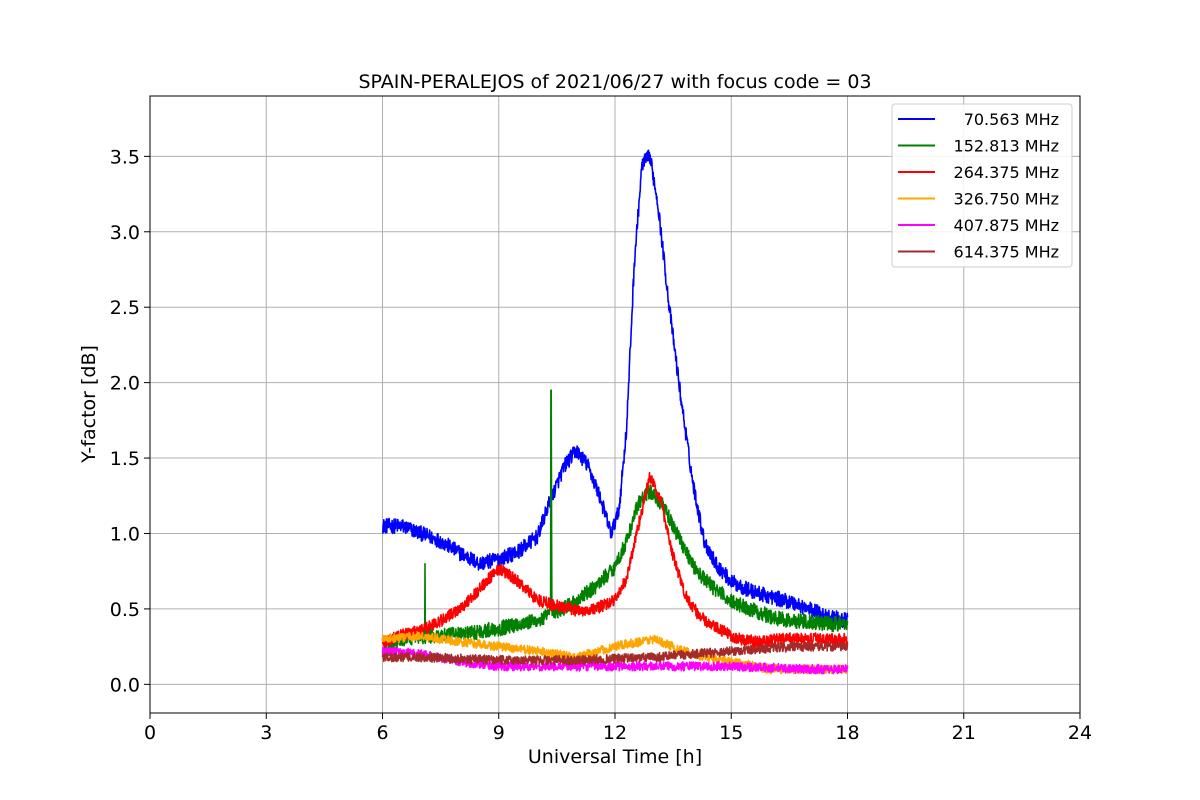 The width and height of the screenshot is (1200, 800). What do you see at coordinates (125, 685) in the screenshot?
I see `y-tick-label: 0.0` at bounding box center [125, 685].